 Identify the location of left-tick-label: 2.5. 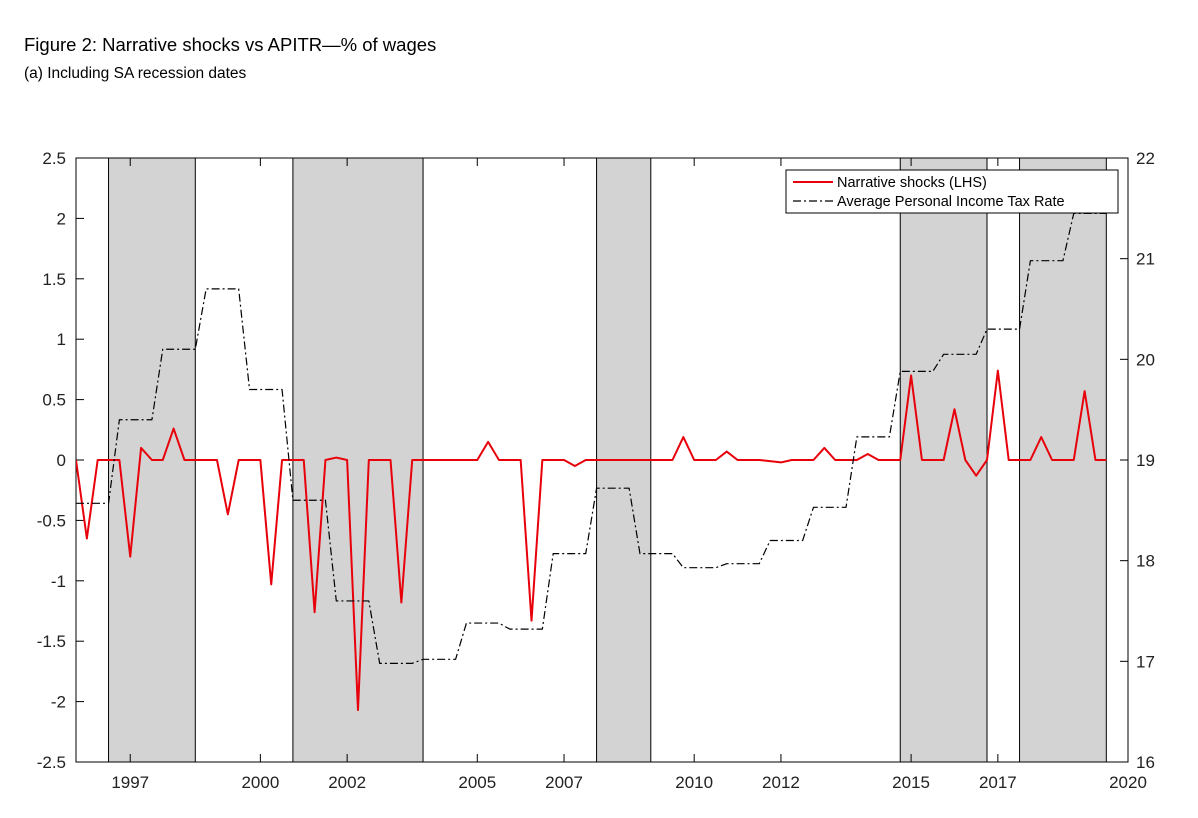
(54, 158).